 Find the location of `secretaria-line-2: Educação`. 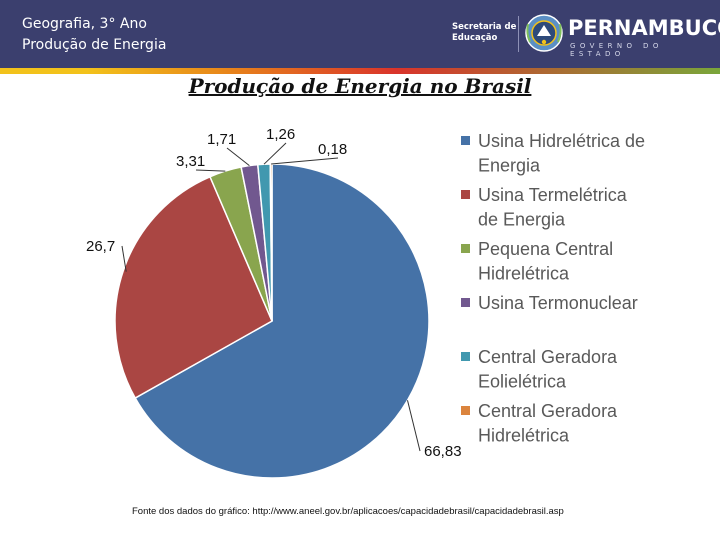

secretaria-line-2: Educação is located at coordinates (475, 38).